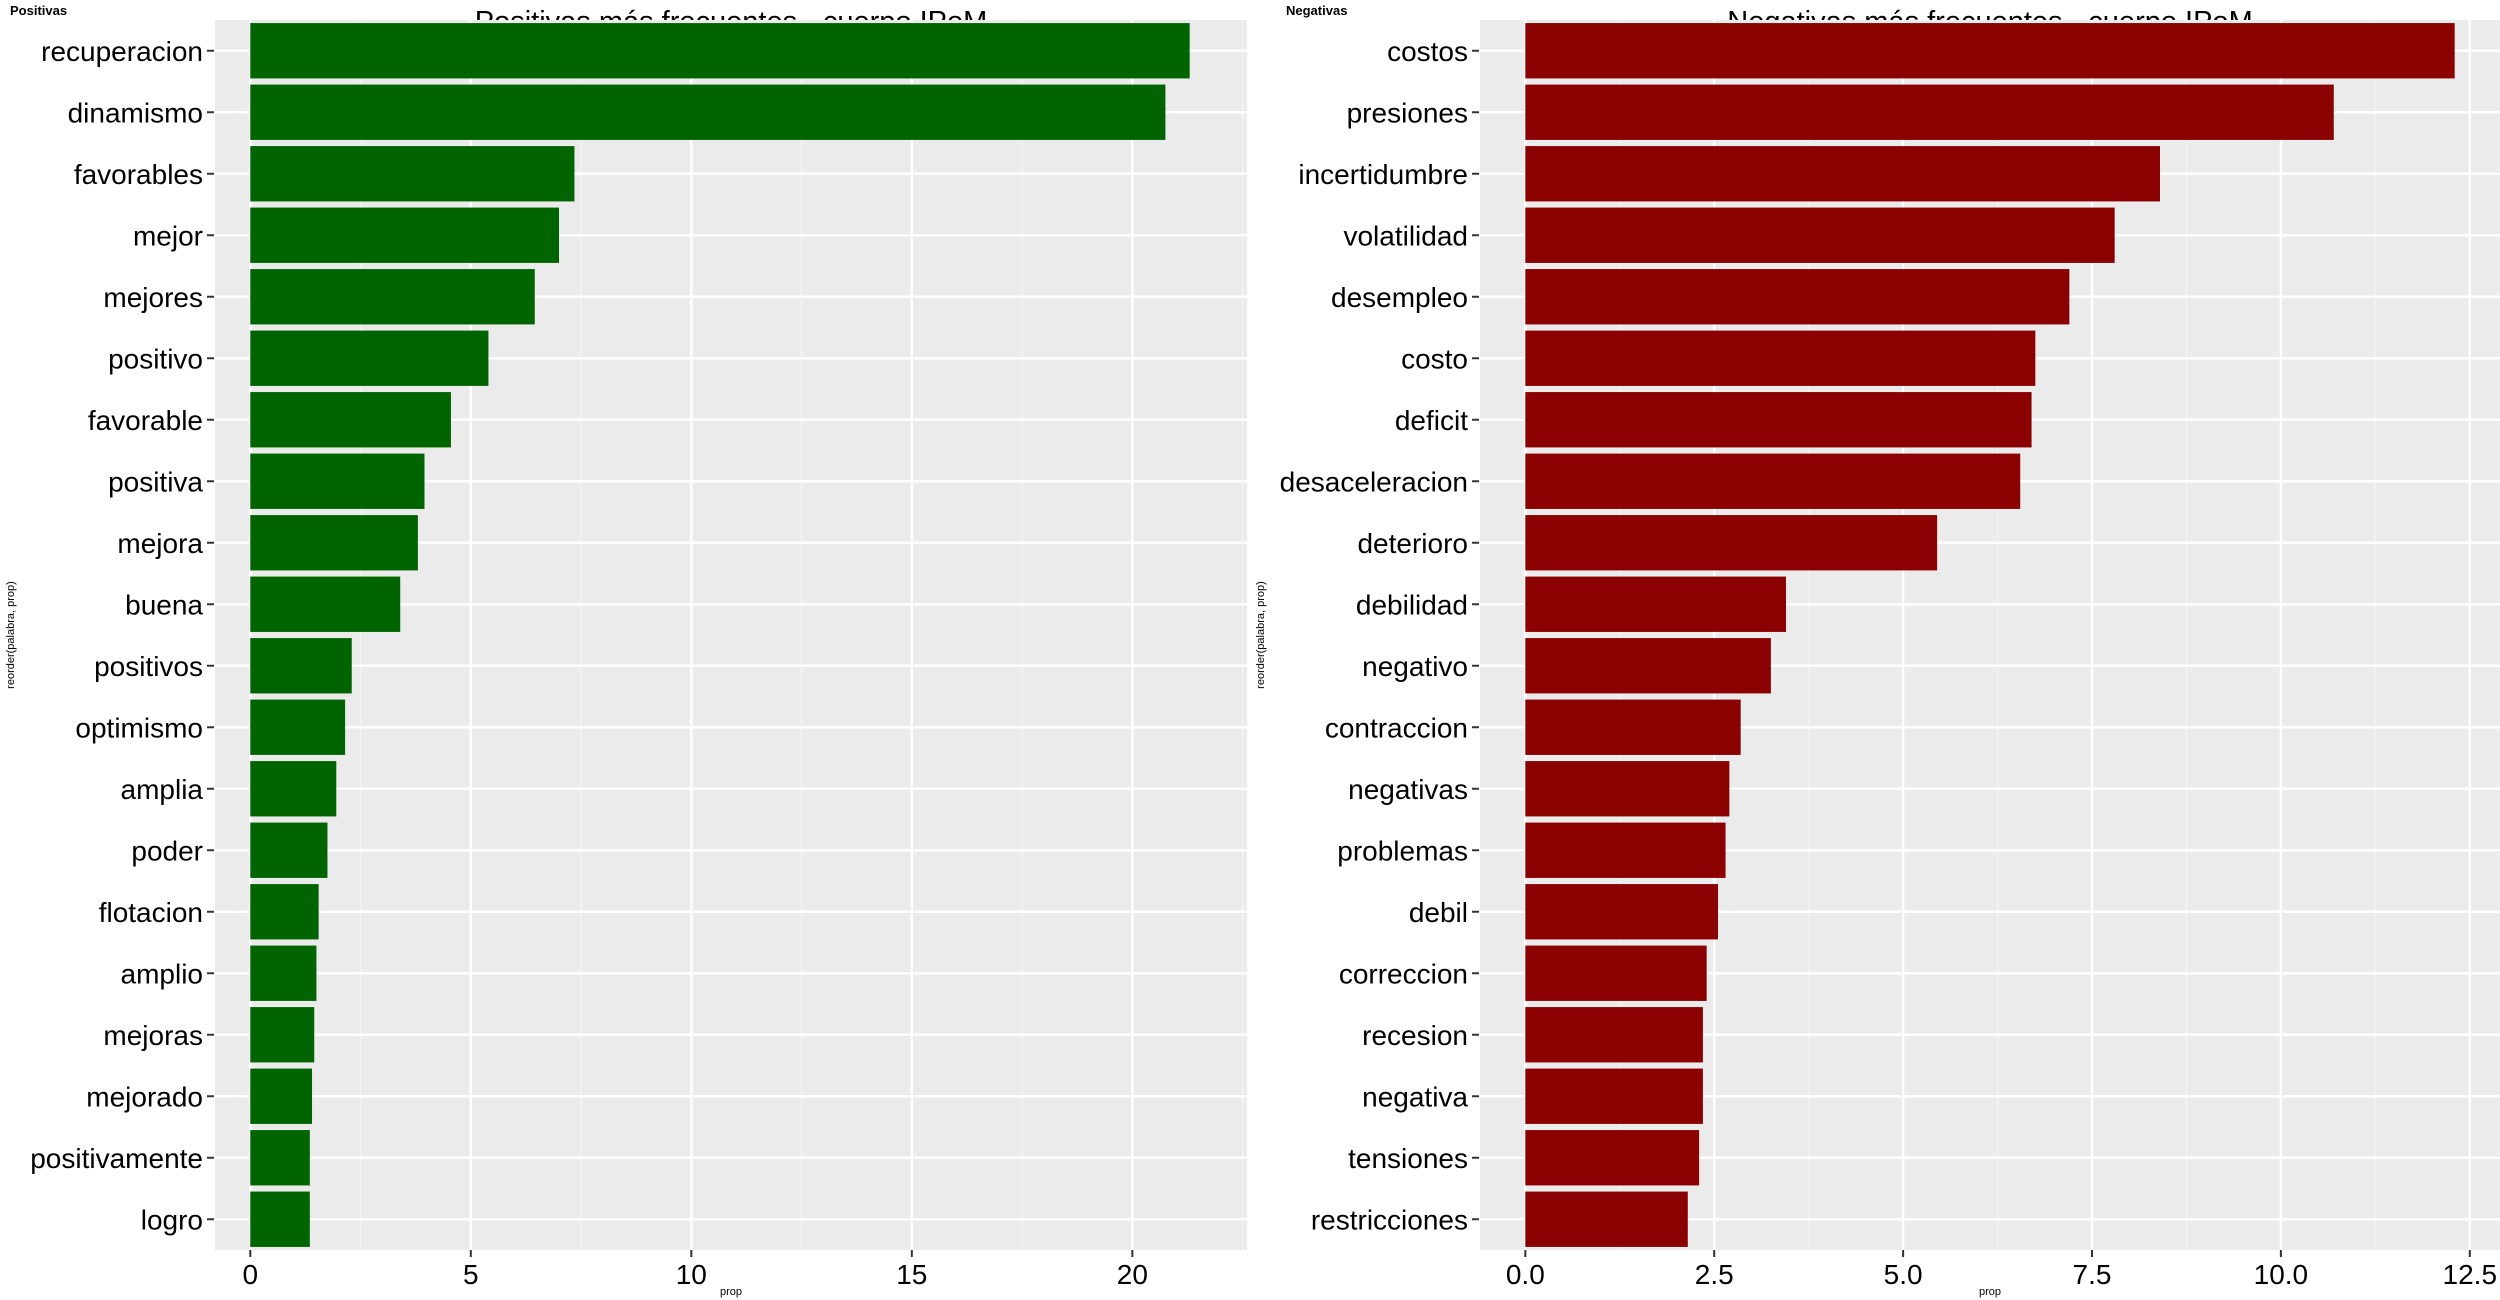 The height and width of the screenshot is (1300, 2500). Describe the element at coordinates (148, 666) in the screenshot. I see `category-label: positivos` at that location.